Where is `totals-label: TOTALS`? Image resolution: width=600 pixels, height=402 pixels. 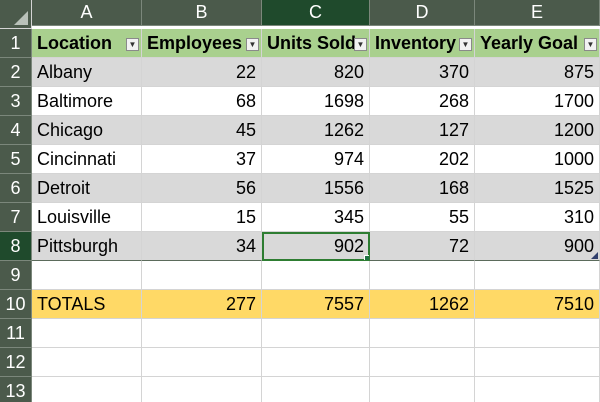
totals-label: TOTALS is located at coordinates (87, 304).